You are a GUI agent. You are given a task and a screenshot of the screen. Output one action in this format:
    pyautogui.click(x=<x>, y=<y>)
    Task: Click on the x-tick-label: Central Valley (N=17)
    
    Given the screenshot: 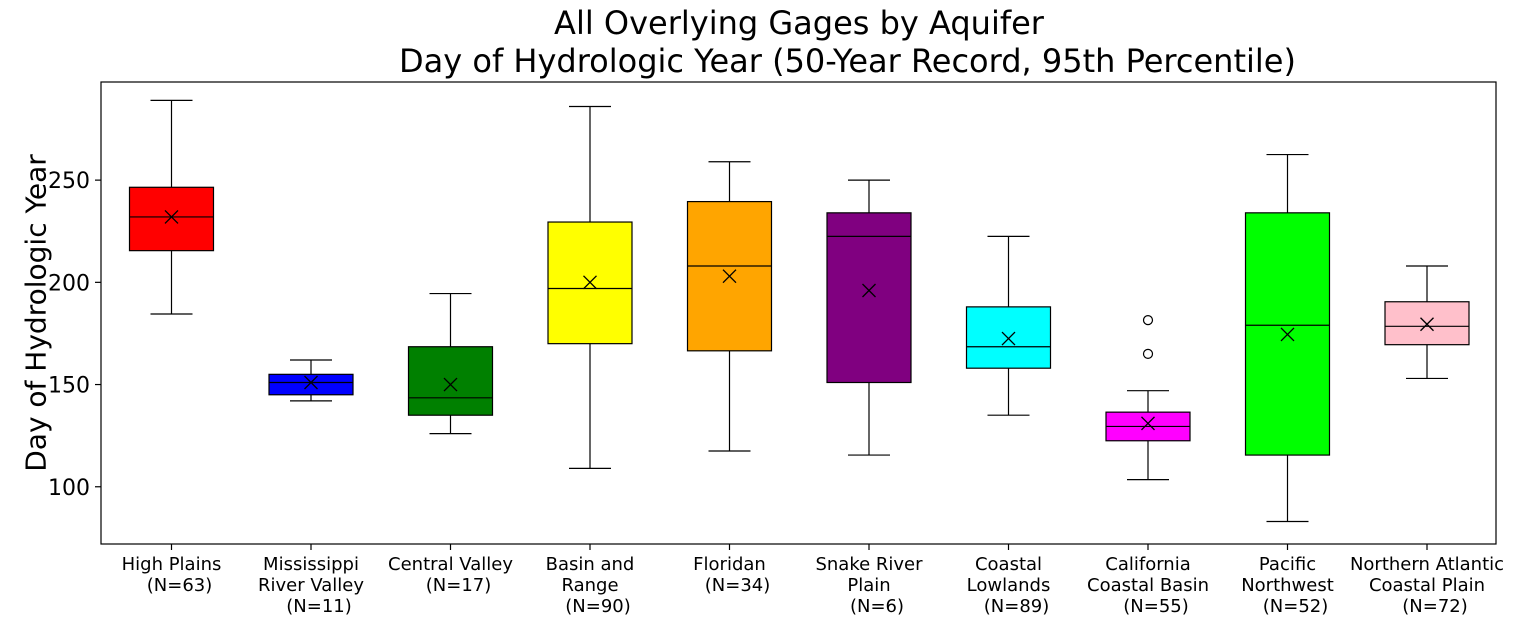 What is the action you would take?
    pyautogui.click(x=450, y=575)
    